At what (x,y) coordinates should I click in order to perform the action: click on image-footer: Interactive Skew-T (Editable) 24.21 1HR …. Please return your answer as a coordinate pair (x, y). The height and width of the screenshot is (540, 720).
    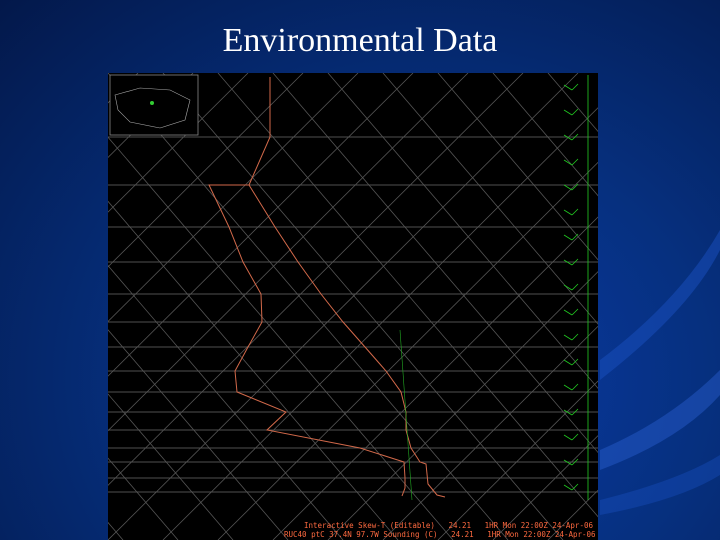
    Looking at the image, I should click on (448, 525).